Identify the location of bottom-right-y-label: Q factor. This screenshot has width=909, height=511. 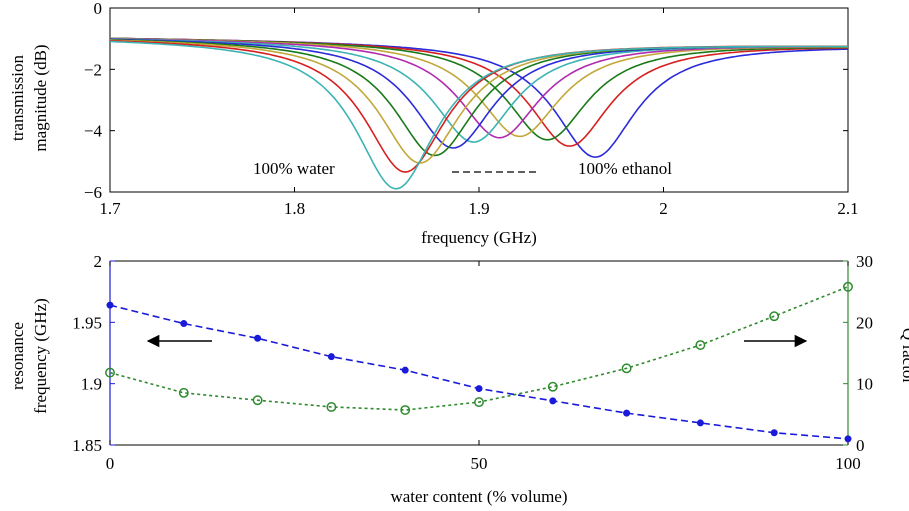
(904, 356).